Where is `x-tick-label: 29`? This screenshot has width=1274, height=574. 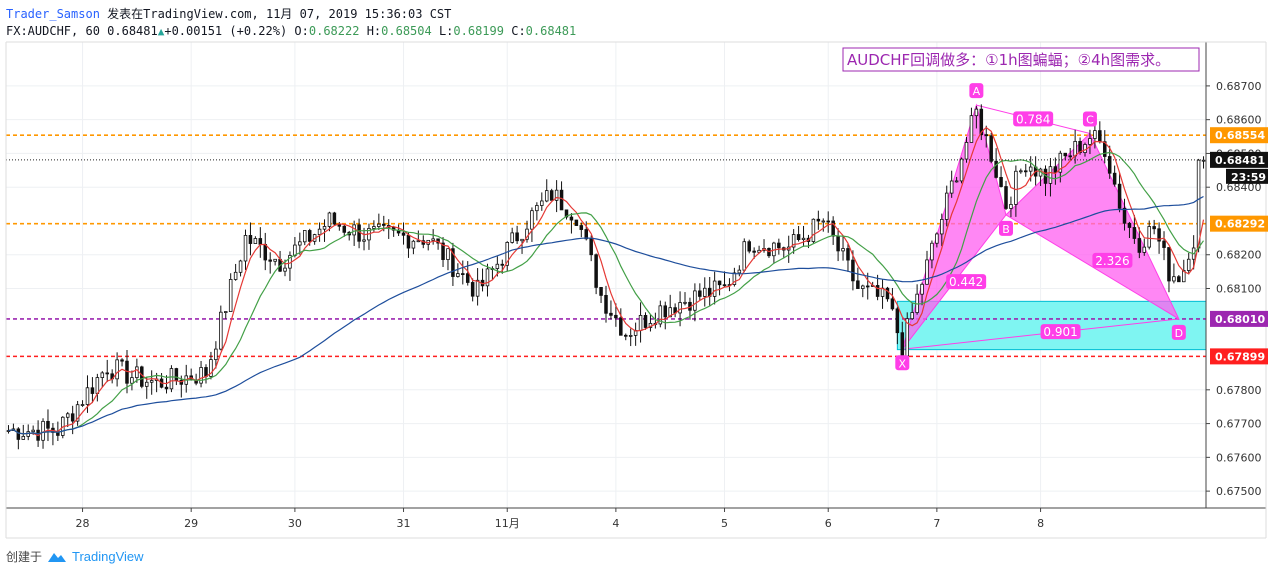 x-tick-label: 29 is located at coordinates (191, 523).